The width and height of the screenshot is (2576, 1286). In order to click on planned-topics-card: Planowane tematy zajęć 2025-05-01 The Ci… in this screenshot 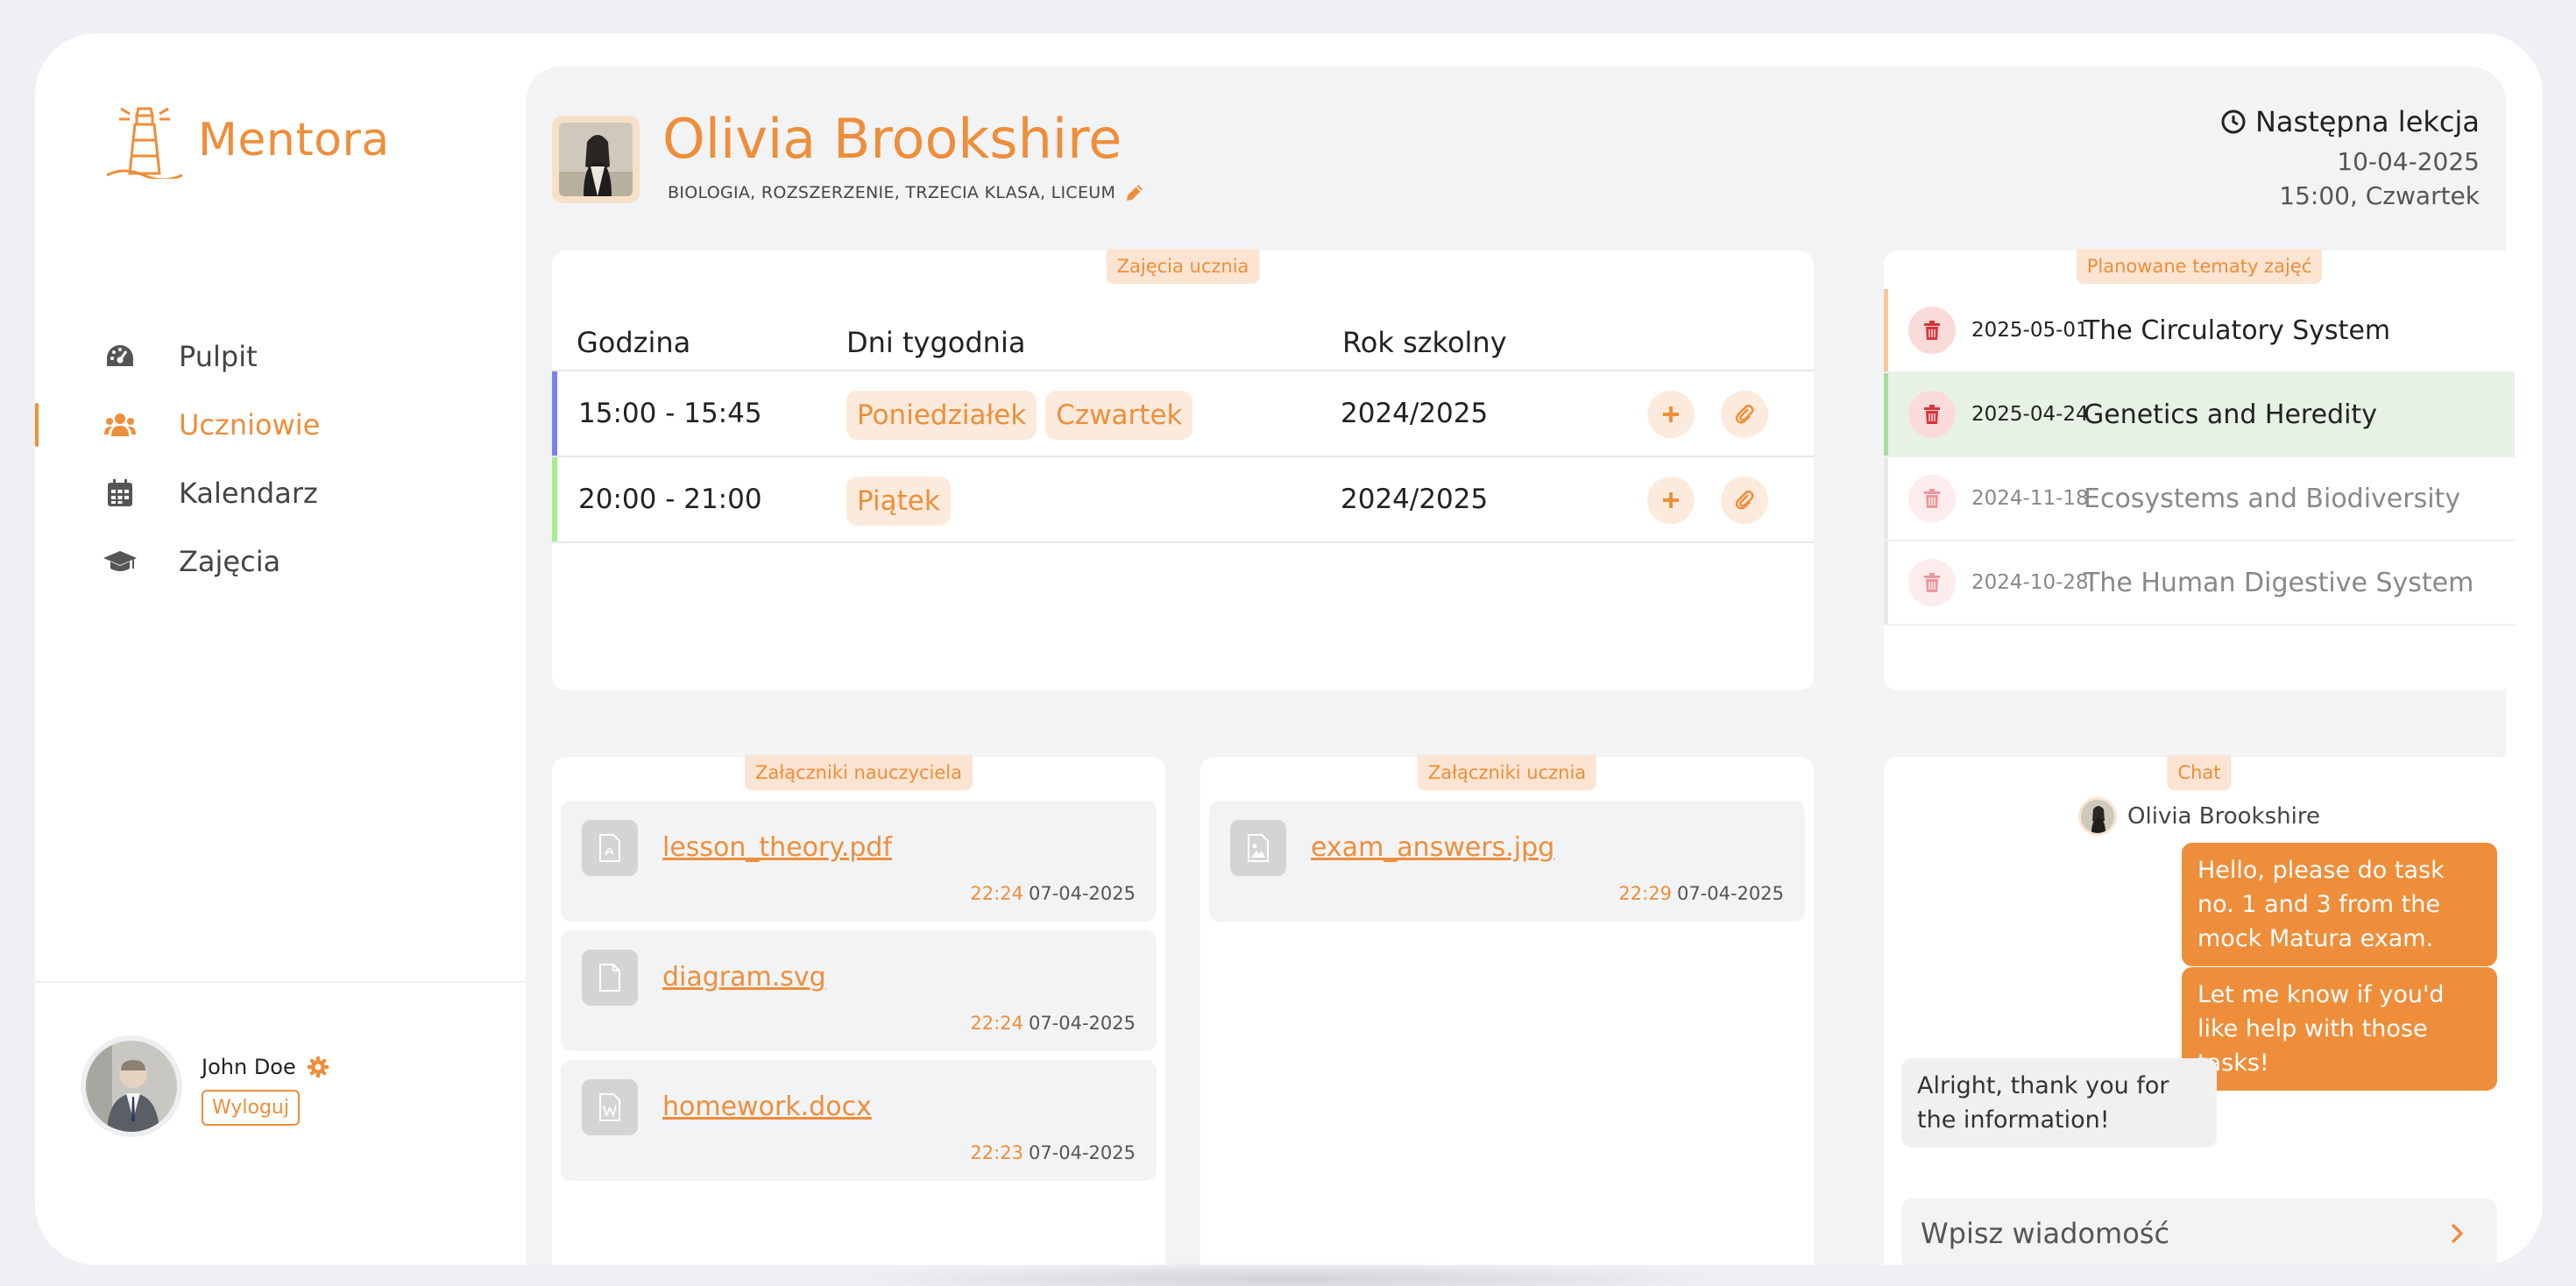, I will do `click(2199, 470)`.